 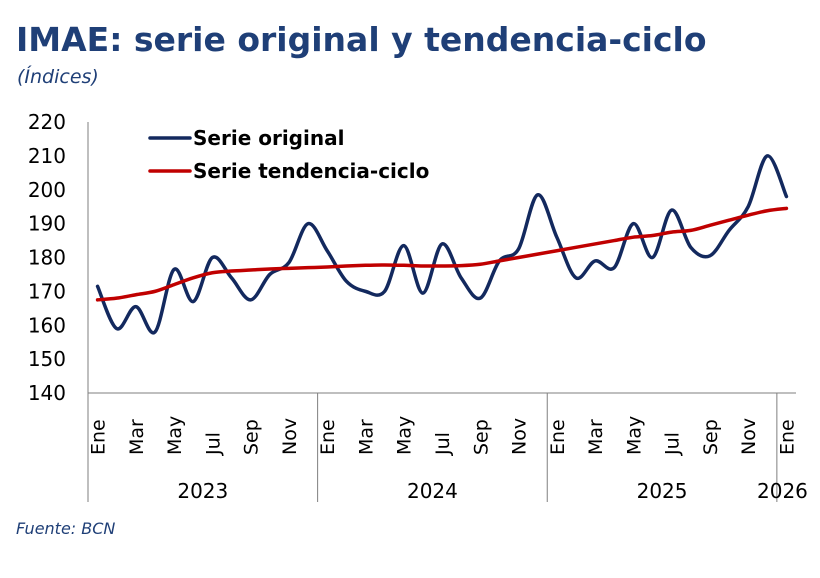 What do you see at coordinates (47, 190) in the screenshot?
I see `y-tick-label: 200` at bounding box center [47, 190].